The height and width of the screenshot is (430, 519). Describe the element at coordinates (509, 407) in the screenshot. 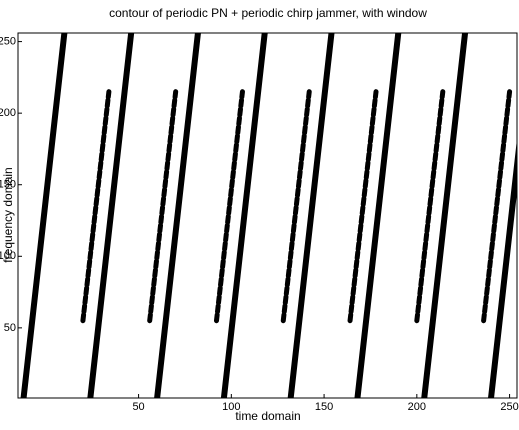

I see `x-tick-label: 250` at that location.